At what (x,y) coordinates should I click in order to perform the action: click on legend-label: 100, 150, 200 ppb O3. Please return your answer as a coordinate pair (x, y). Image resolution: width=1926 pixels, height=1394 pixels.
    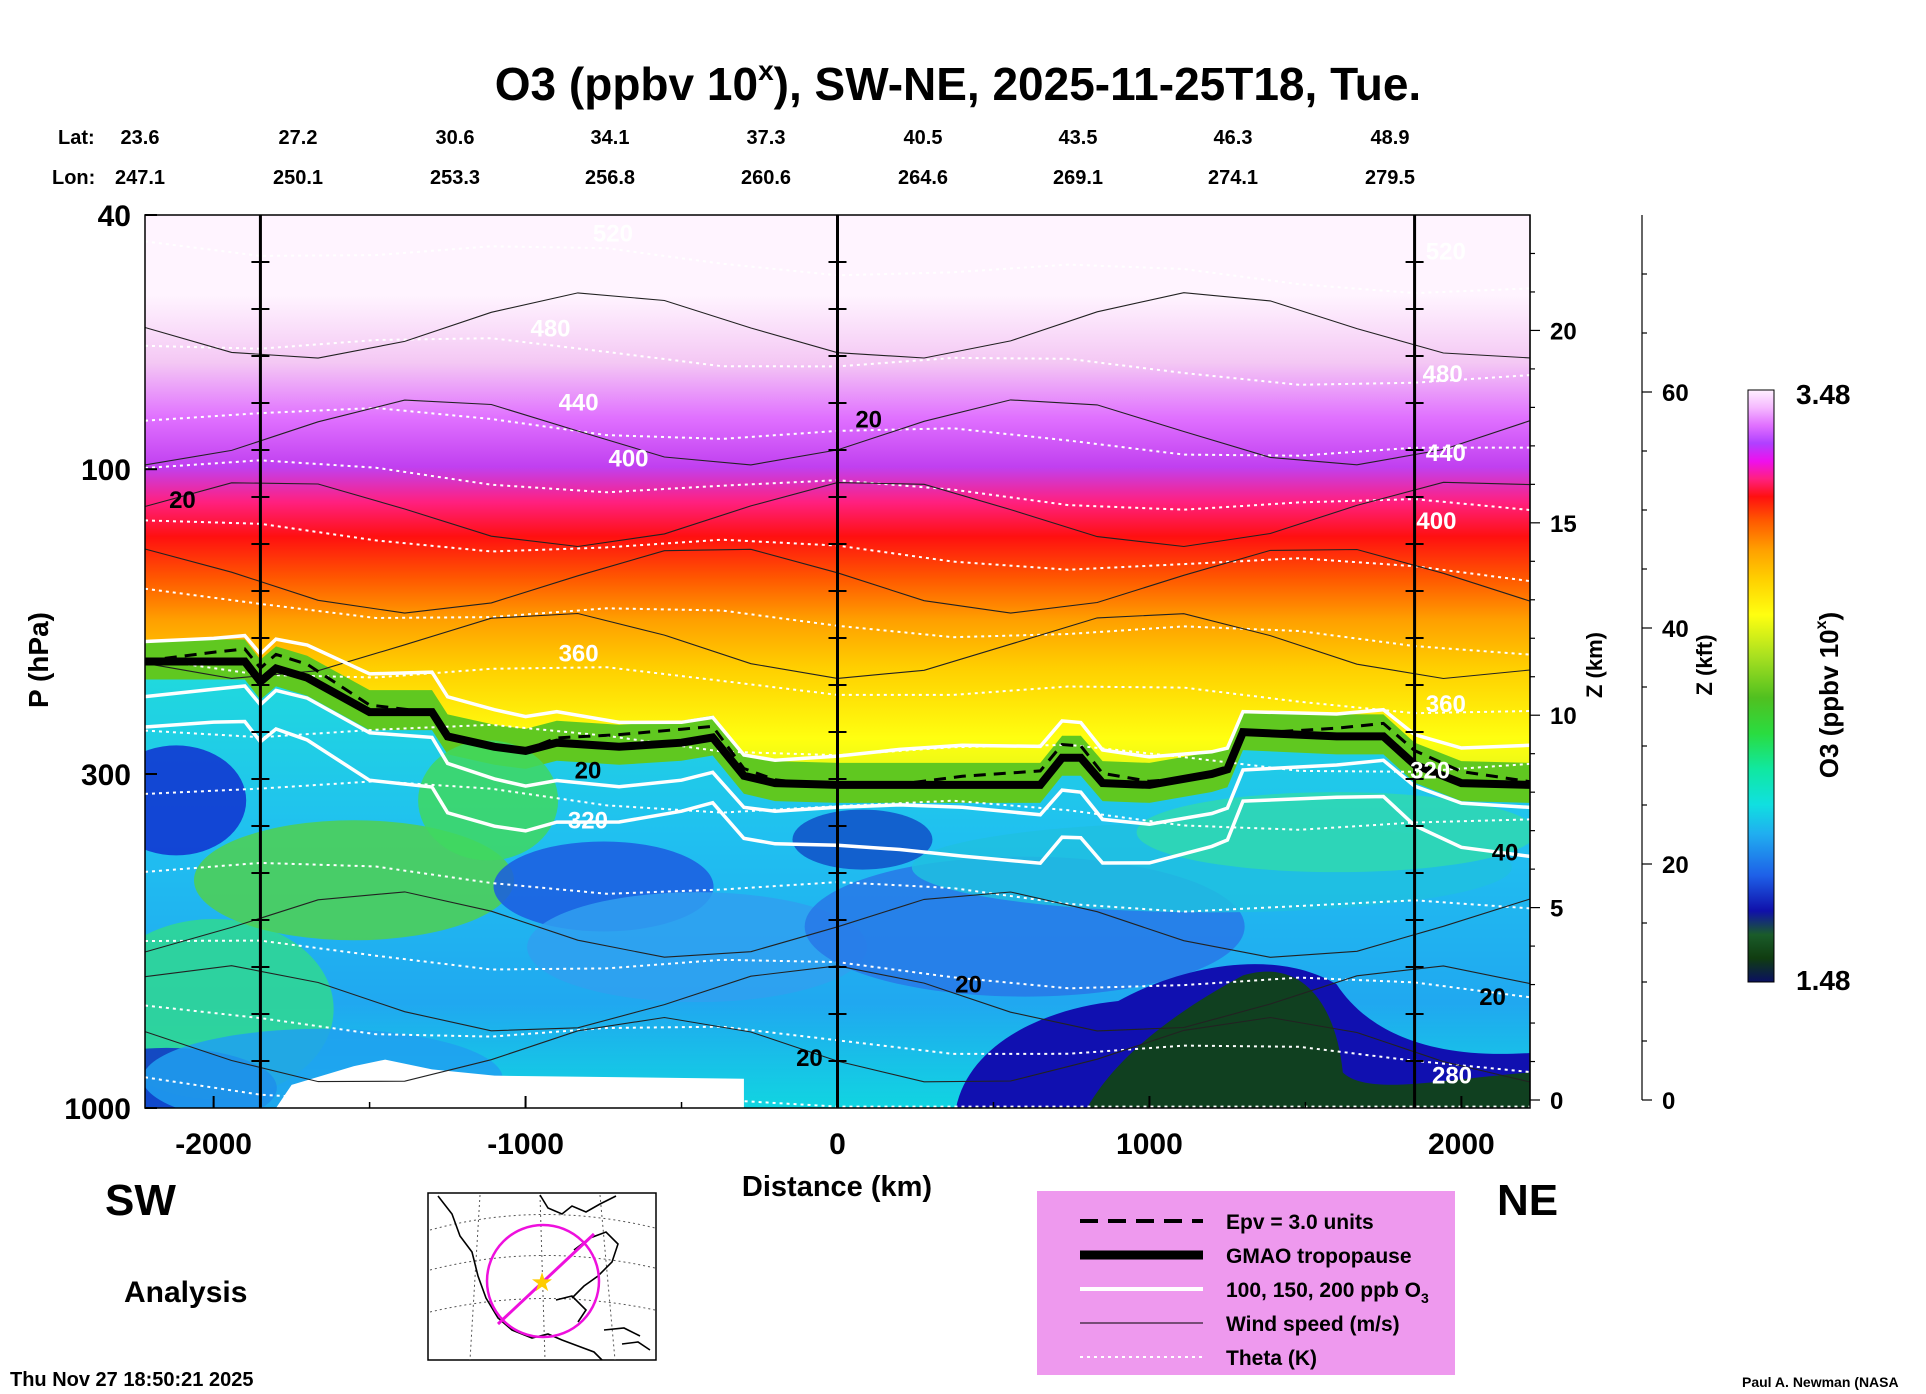
    Looking at the image, I should click on (1327, 1292).